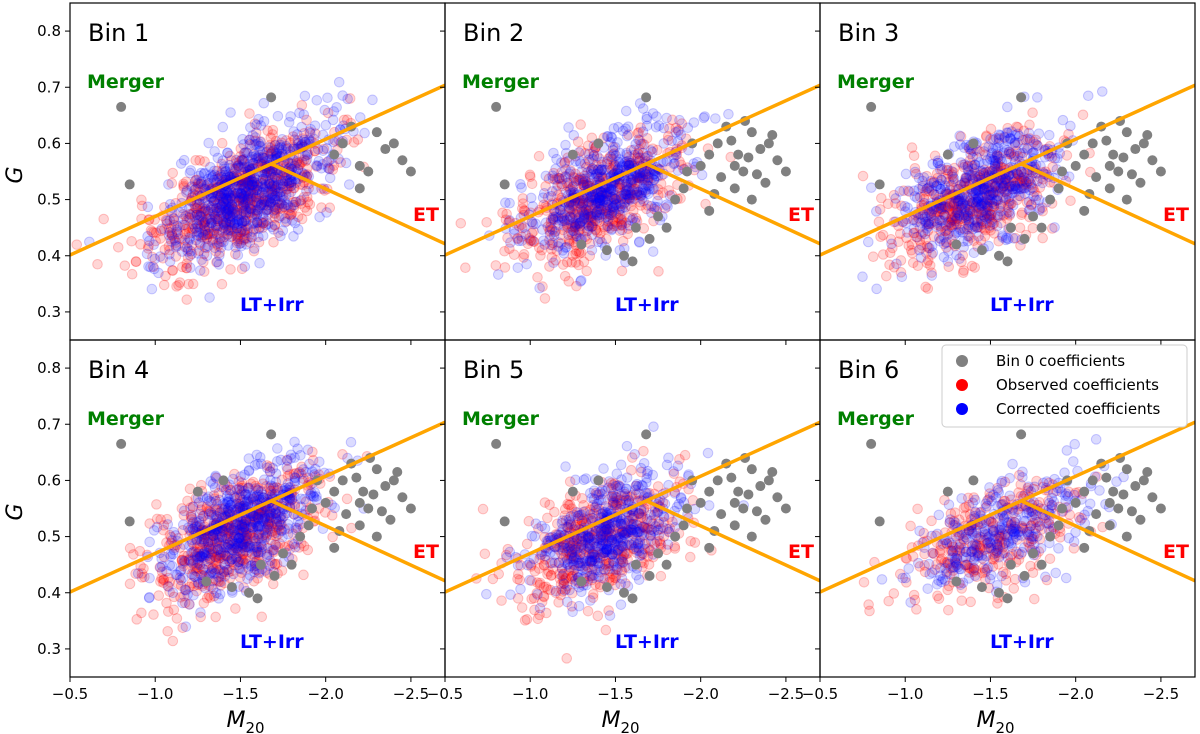  Describe the element at coordinates (118, 33) in the screenshot. I see `panel-title: Bin 1` at that location.